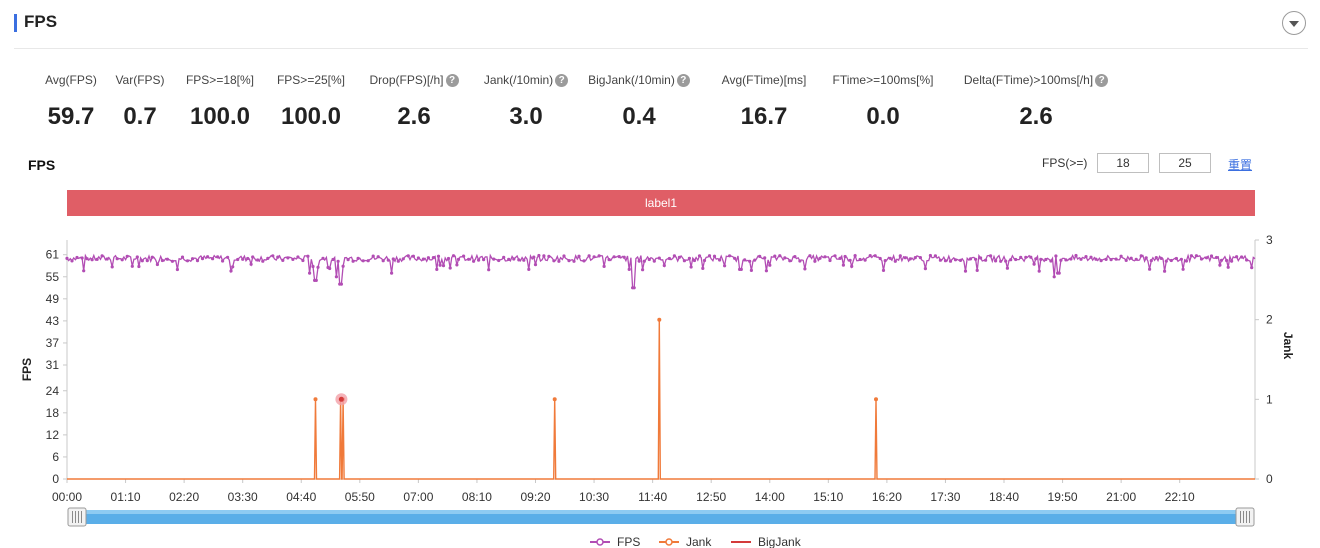 The height and width of the screenshot is (548, 1320). What do you see at coordinates (535, 497) in the screenshot?
I see `x-tick-label: 09:20` at bounding box center [535, 497].